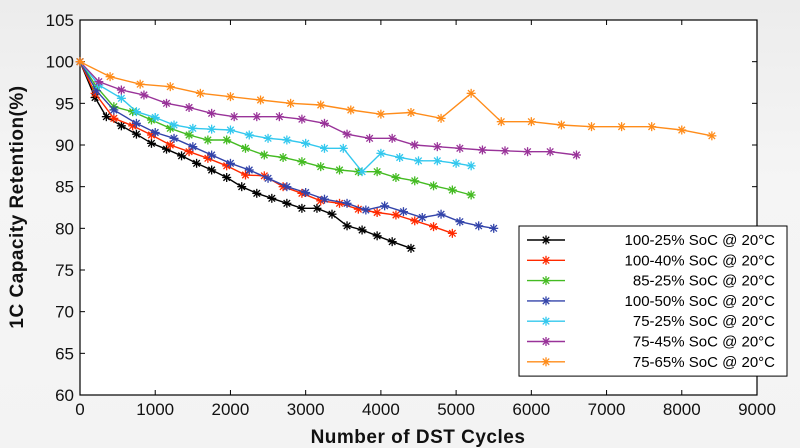 This screenshot has height=448, width=800. What do you see at coordinates (306, 409) in the screenshot?
I see `x-tick-label: 3000` at bounding box center [306, 409].